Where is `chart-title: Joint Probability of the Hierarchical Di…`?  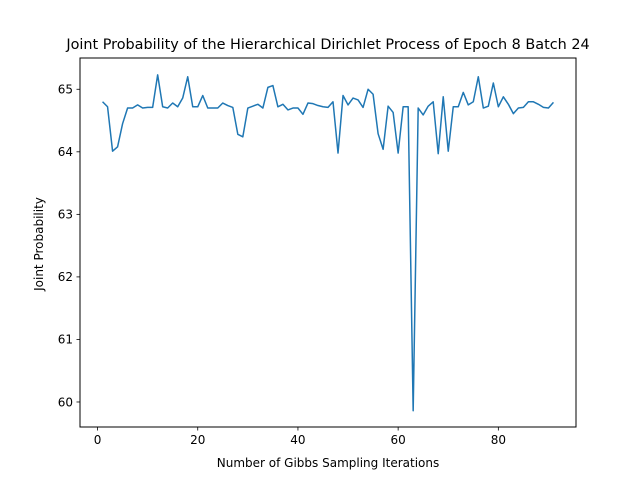 chart-title: Joint Probability of the Hierarchical Di… is located at coordinates (327, 45).